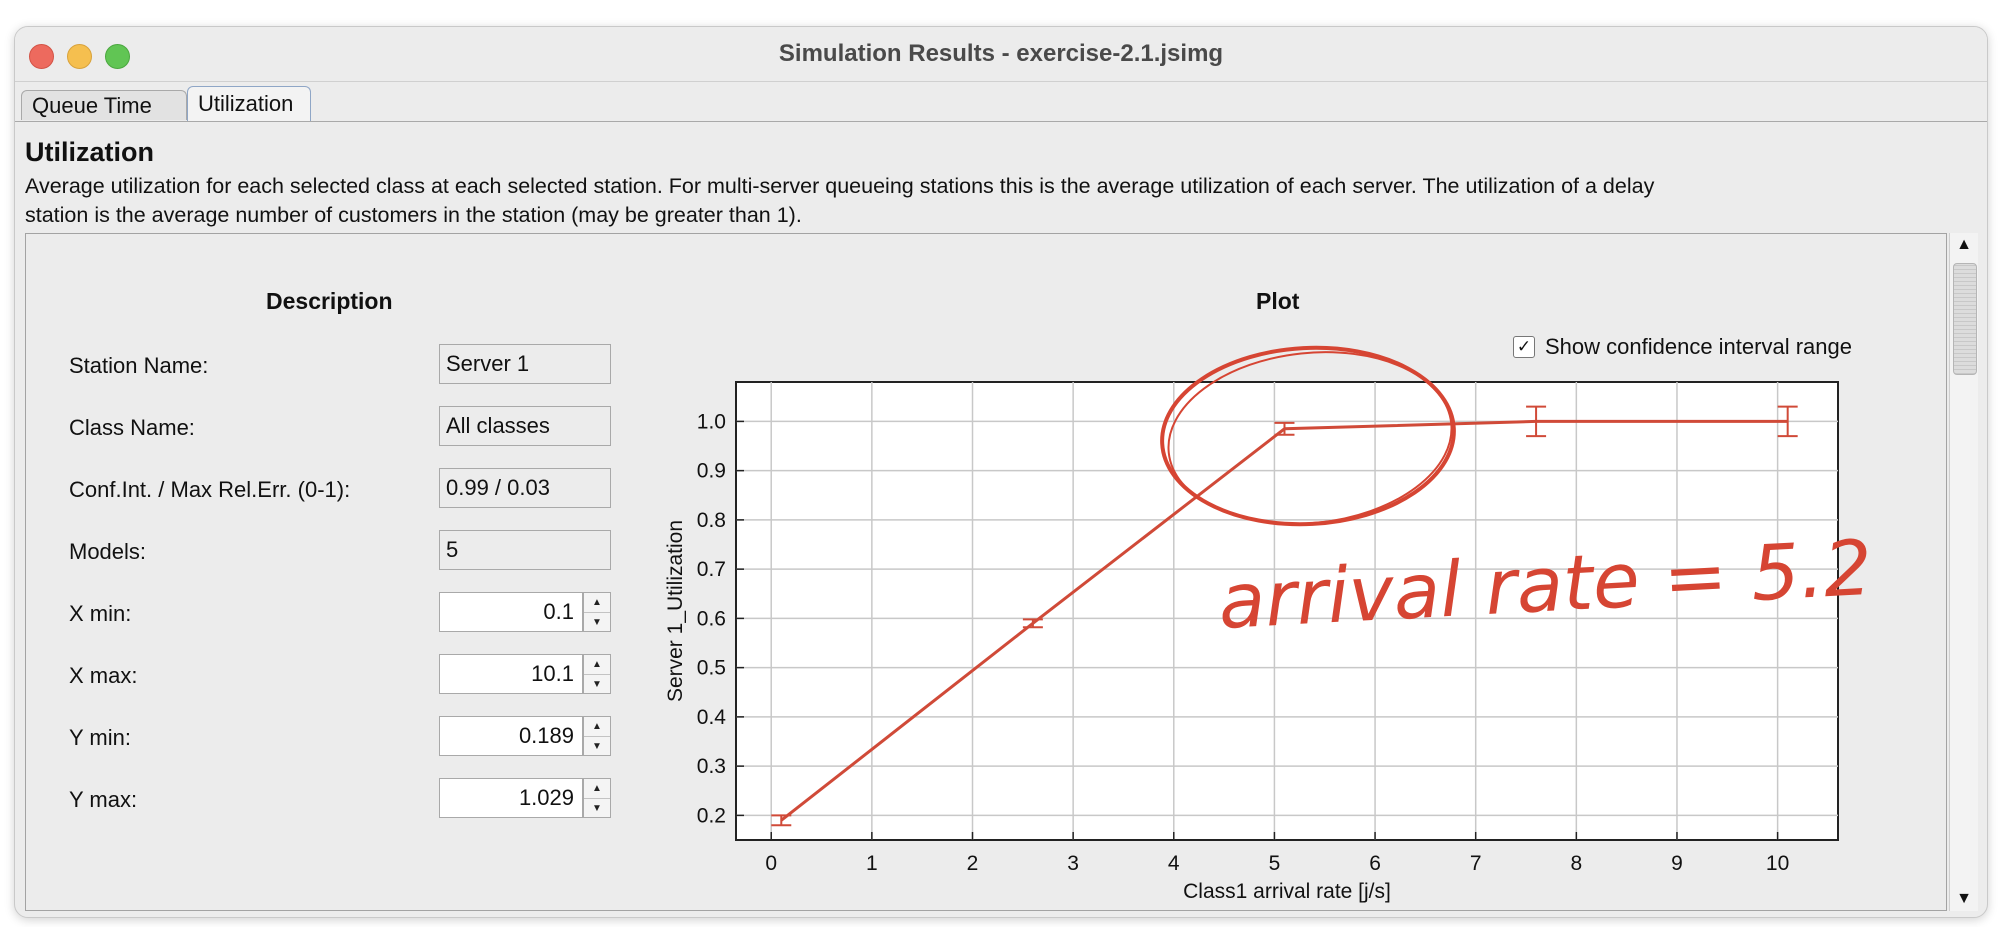 The width and height of the screenshot is (2000, 927). Describe the element at coordinates (100, 613) in the screenshot. I see `x-min-label: X min:` at that location.